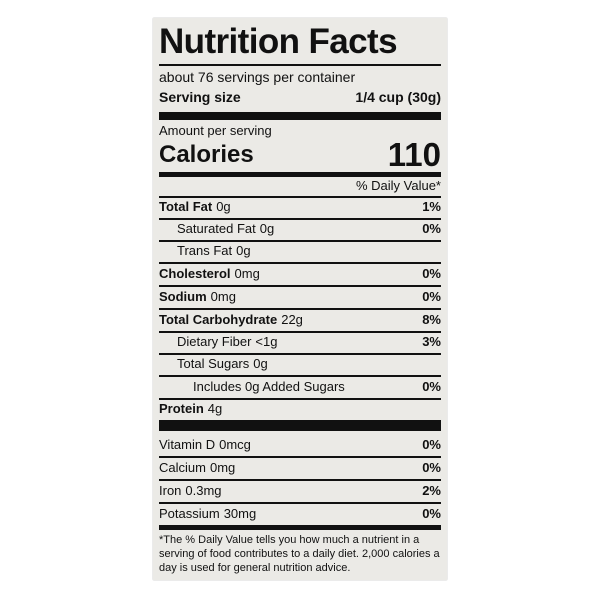 The height and width of the screenshot is (600, 600). I want to click on nutrient-name: Vitamin D, so click(187, 444).